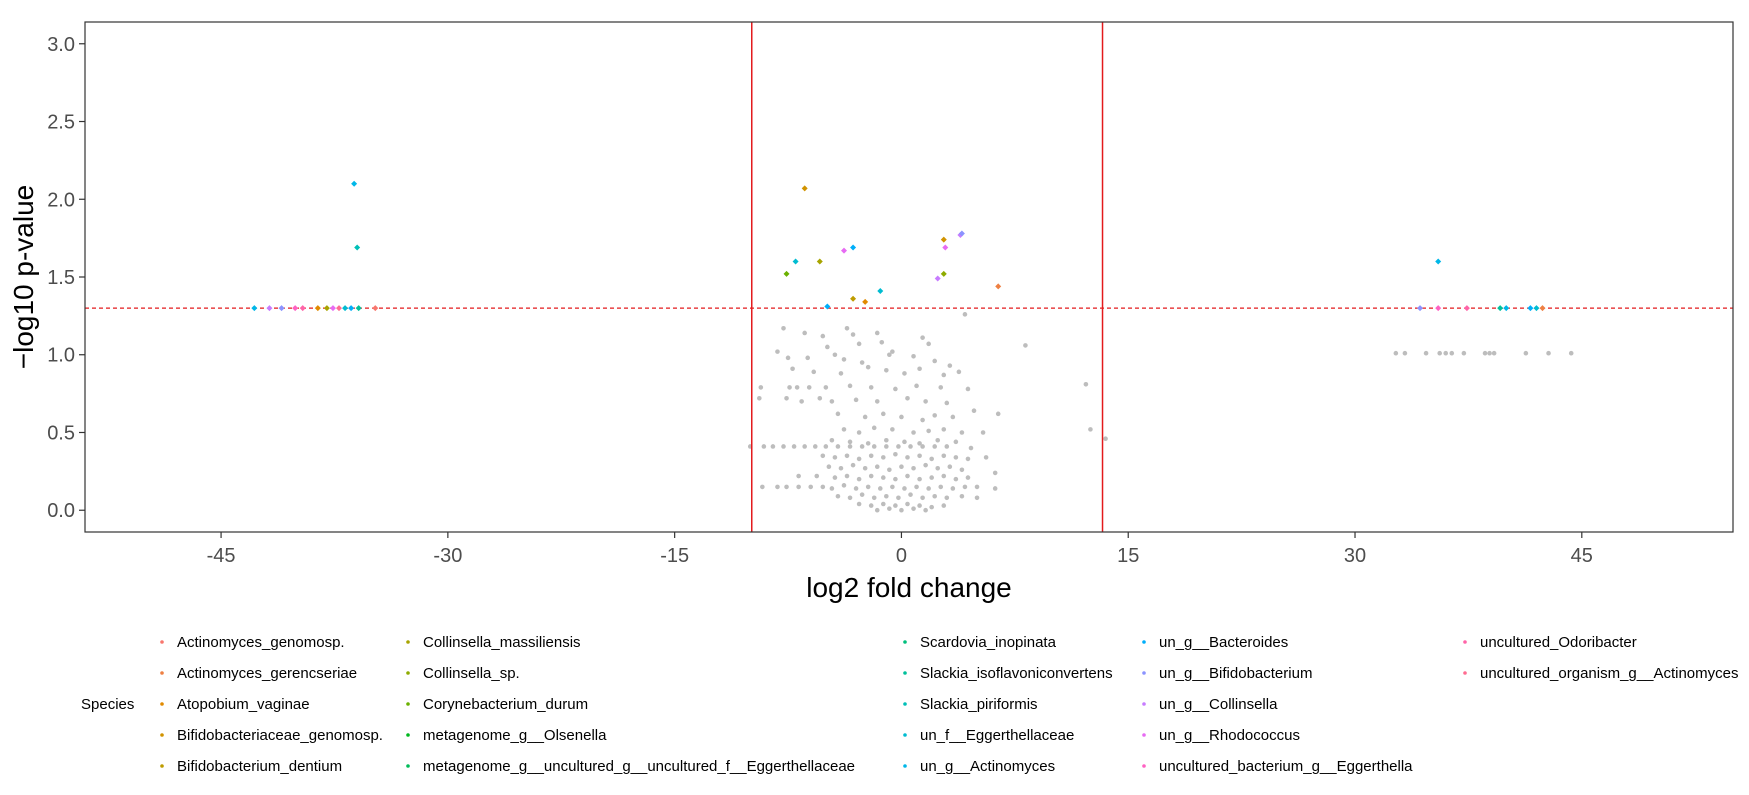  I want to click on legend-item-label: Bifidobacterium_dentium, so click(259, 766).